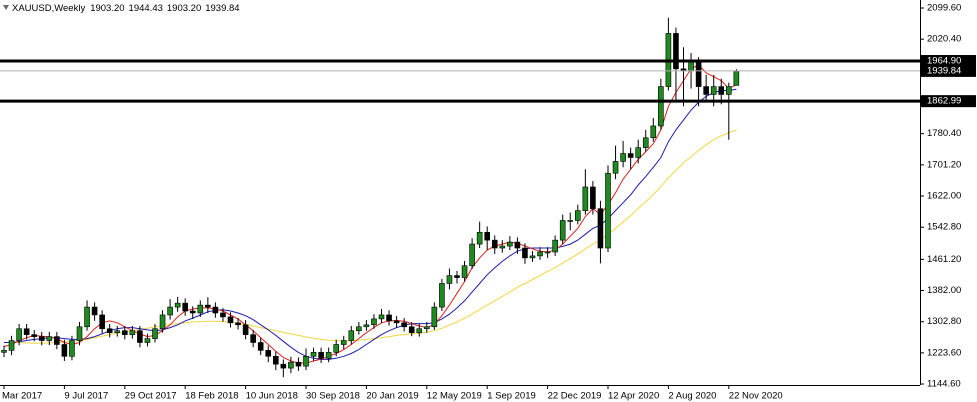 The image size is (977, 402). What do you see at coordinates (107, 8) in the screenshot?
I see `ohlc-open: 1903.20` at bounding box center [107, 8].